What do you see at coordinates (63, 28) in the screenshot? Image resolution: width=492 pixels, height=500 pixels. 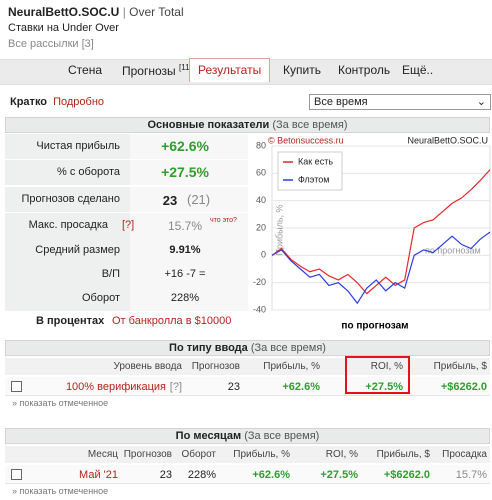 I see `description: Ставки на Under Over` at bounding box center [63, 28].